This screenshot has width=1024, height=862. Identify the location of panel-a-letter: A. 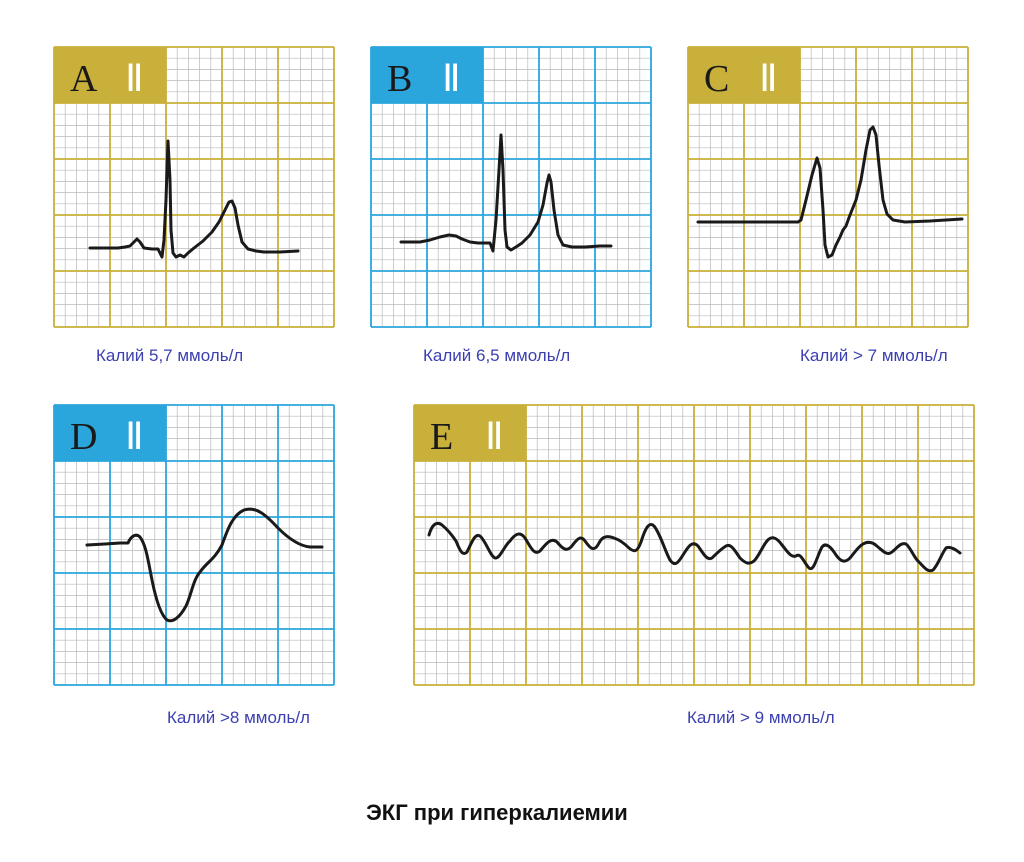
(84, 79).